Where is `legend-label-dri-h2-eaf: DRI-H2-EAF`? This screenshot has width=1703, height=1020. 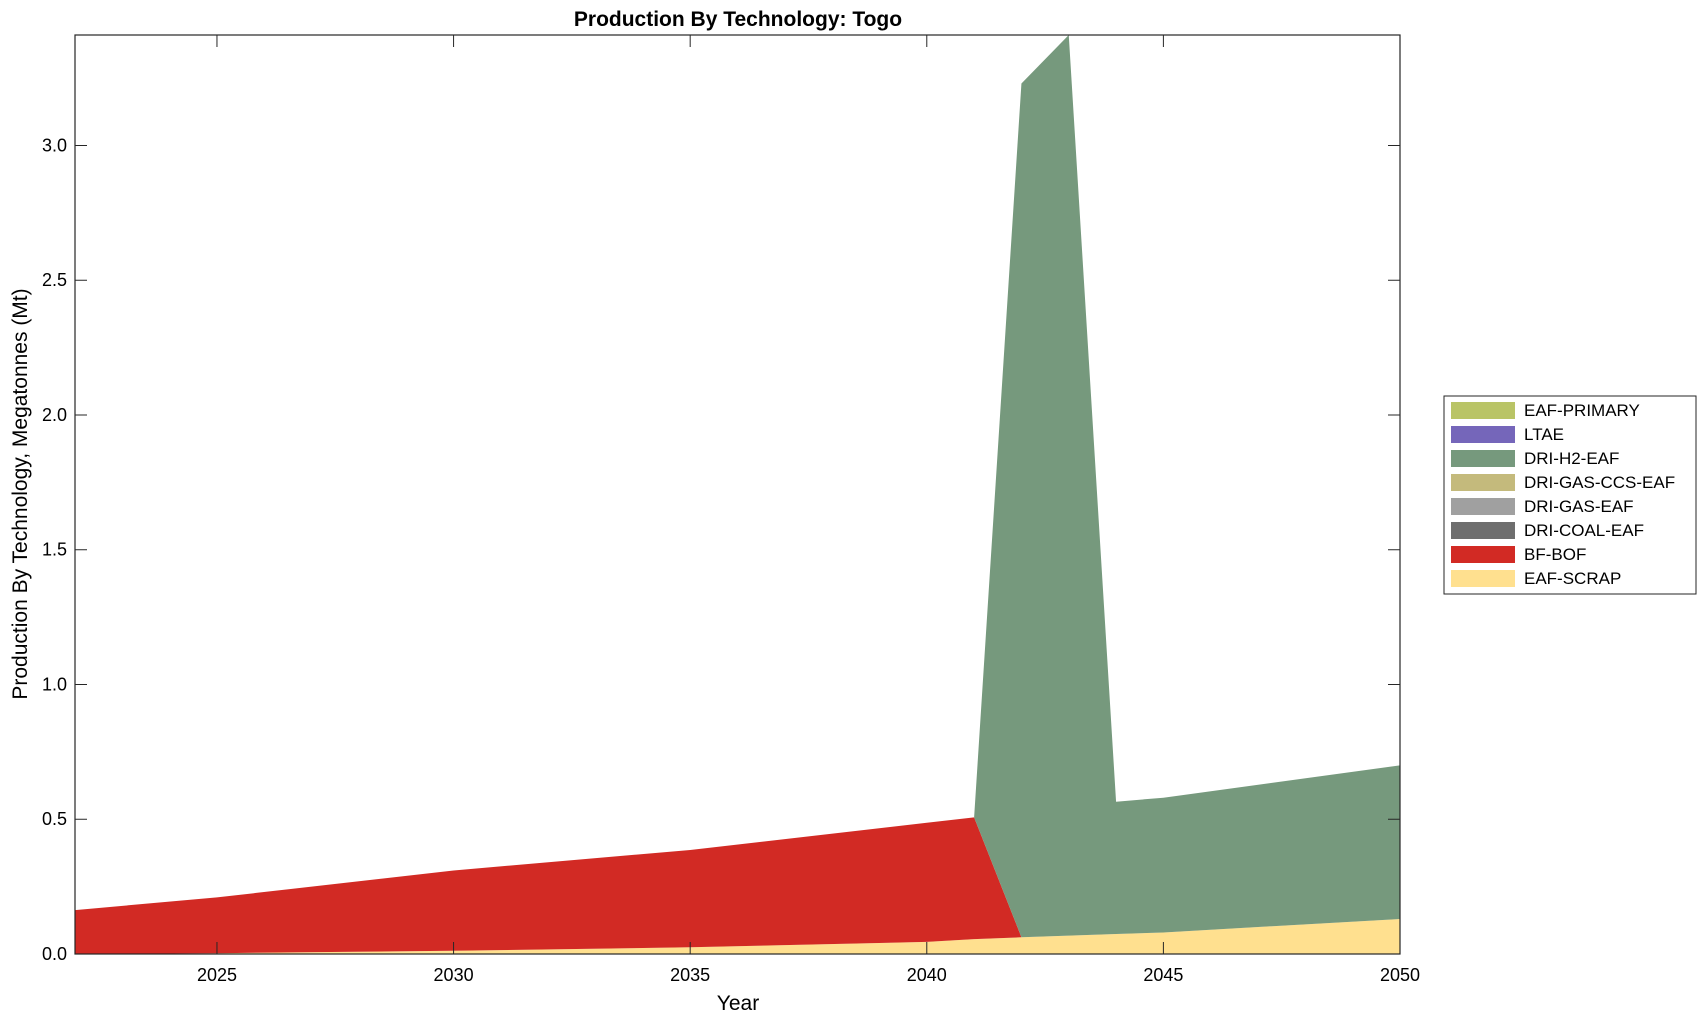 legend-label-dri-h2-eaf: DRI-H2-EAF is located at coordinates (1571, 458).